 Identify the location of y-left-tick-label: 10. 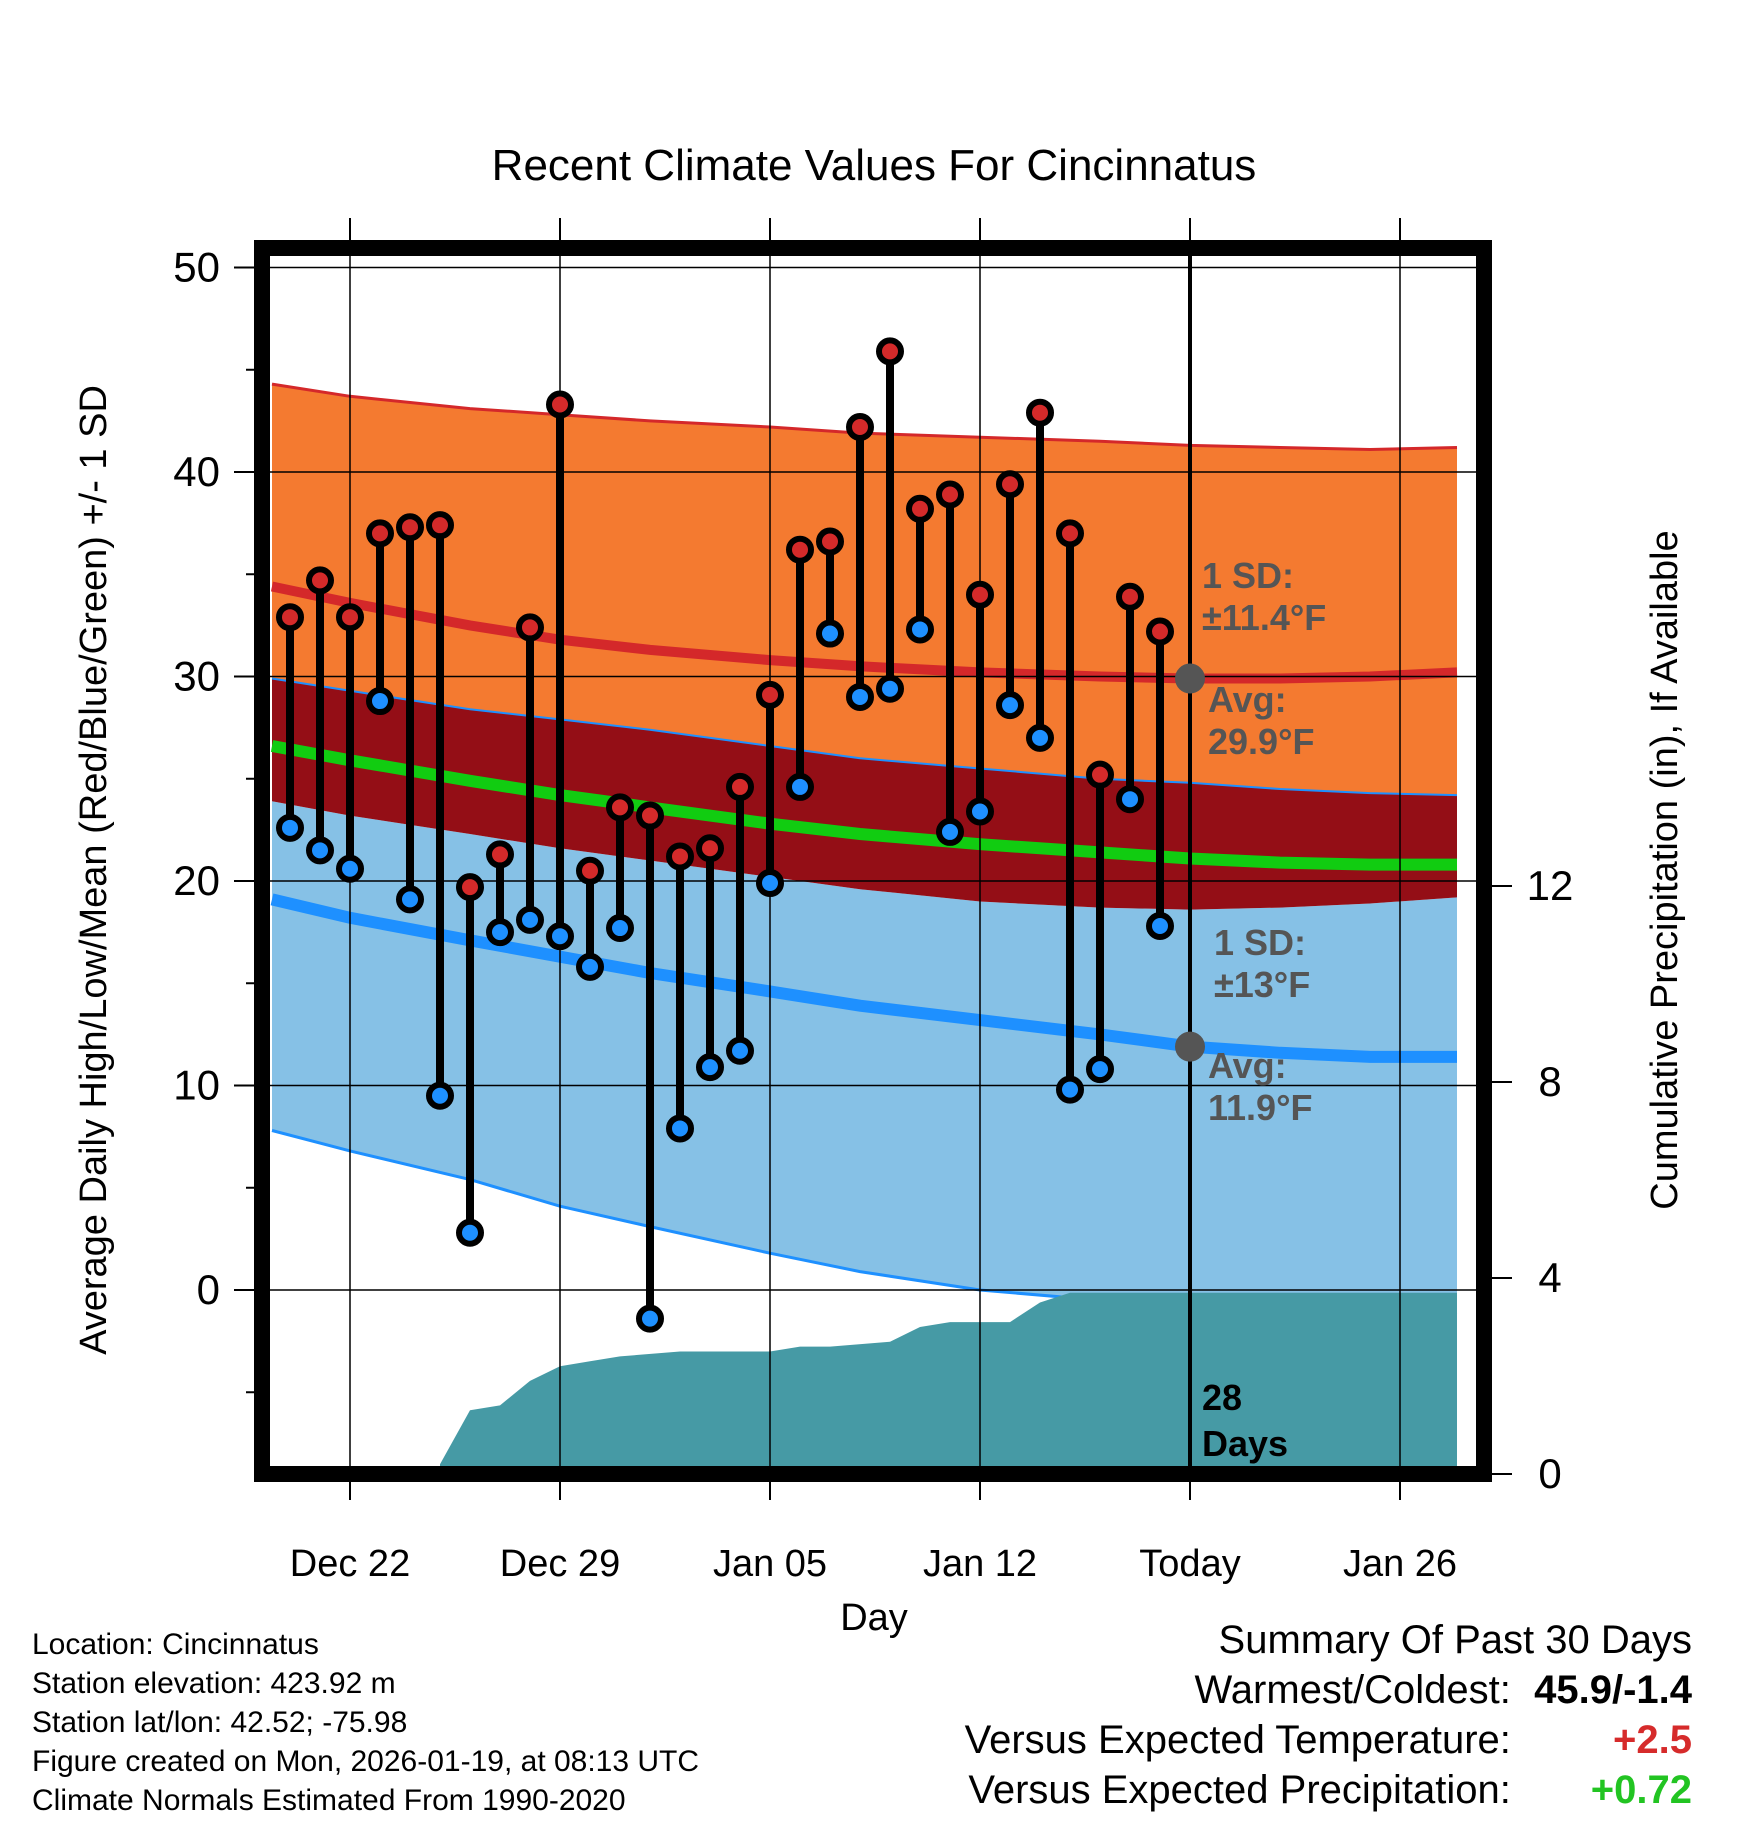
(196, 1085).